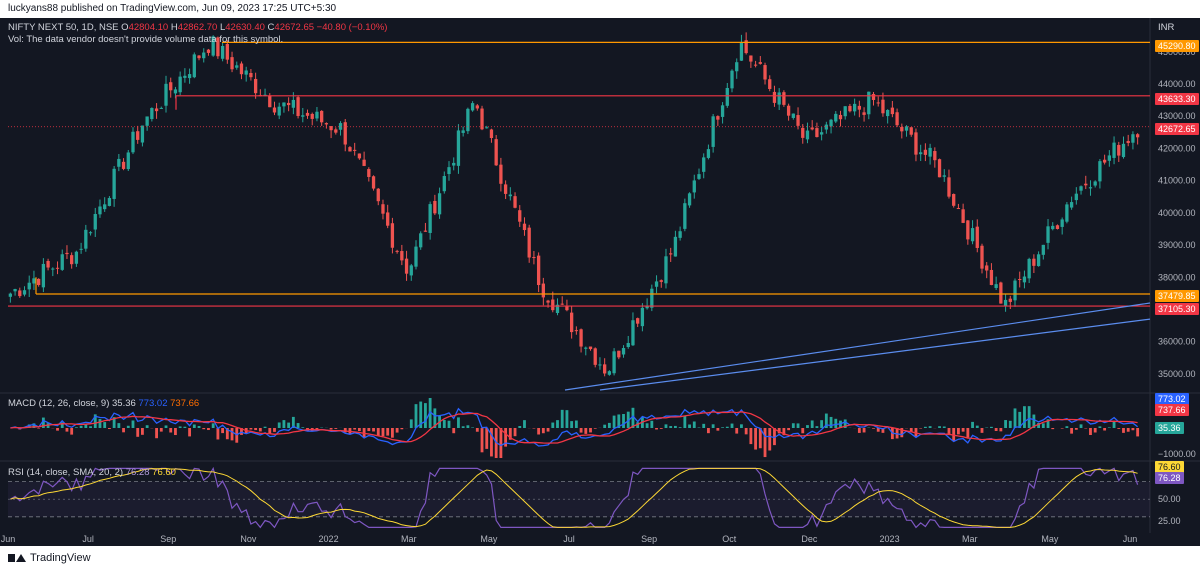  What do you see at coordinates (8, 539) in the screenshot?
I see `time-axis-label: Jun` at bounding box center [8, 539].